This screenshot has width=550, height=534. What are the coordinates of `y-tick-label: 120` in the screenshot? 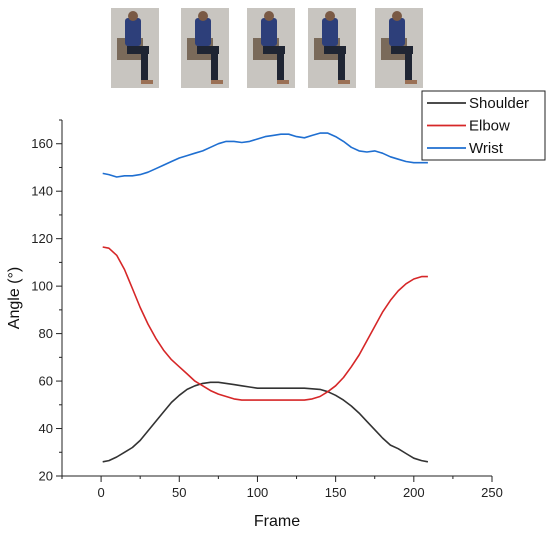 It's located at (42, 238).